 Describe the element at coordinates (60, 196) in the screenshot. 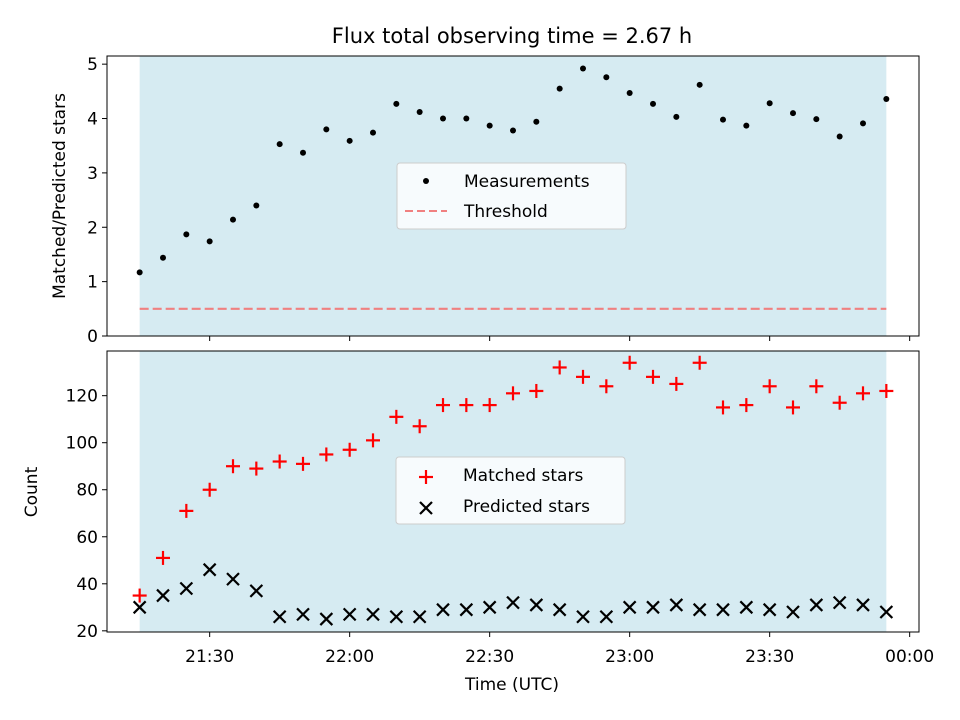

I see `top-y-label: Matched/Predicted stars` at that location.